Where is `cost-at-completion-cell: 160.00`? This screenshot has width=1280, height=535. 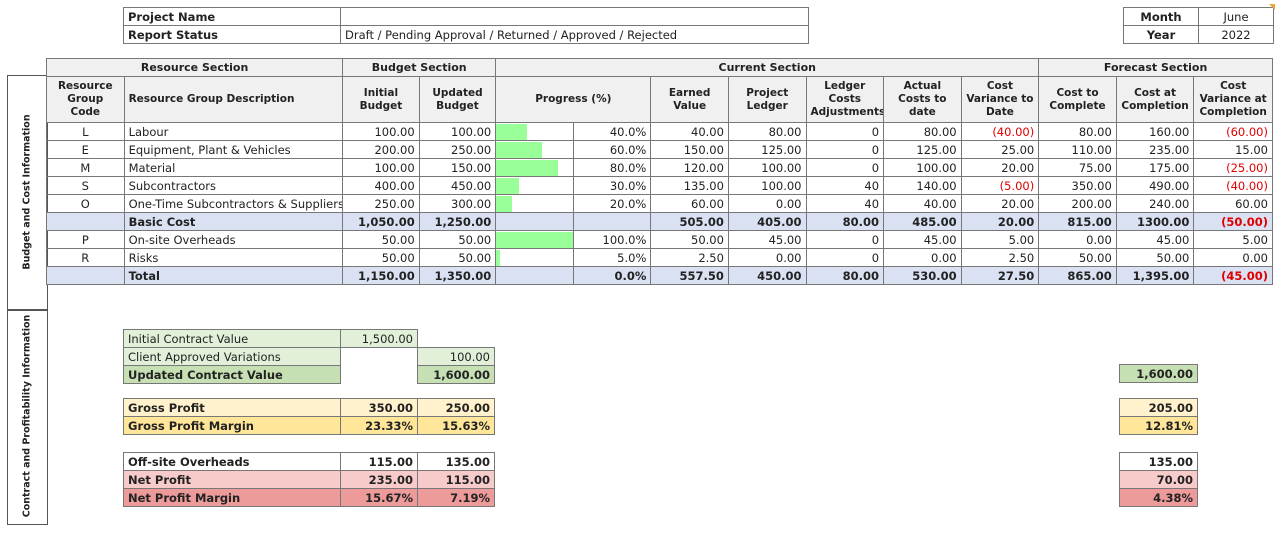 cost-at-completion-cell: 160.00 is located at coordinates (1155, 131).